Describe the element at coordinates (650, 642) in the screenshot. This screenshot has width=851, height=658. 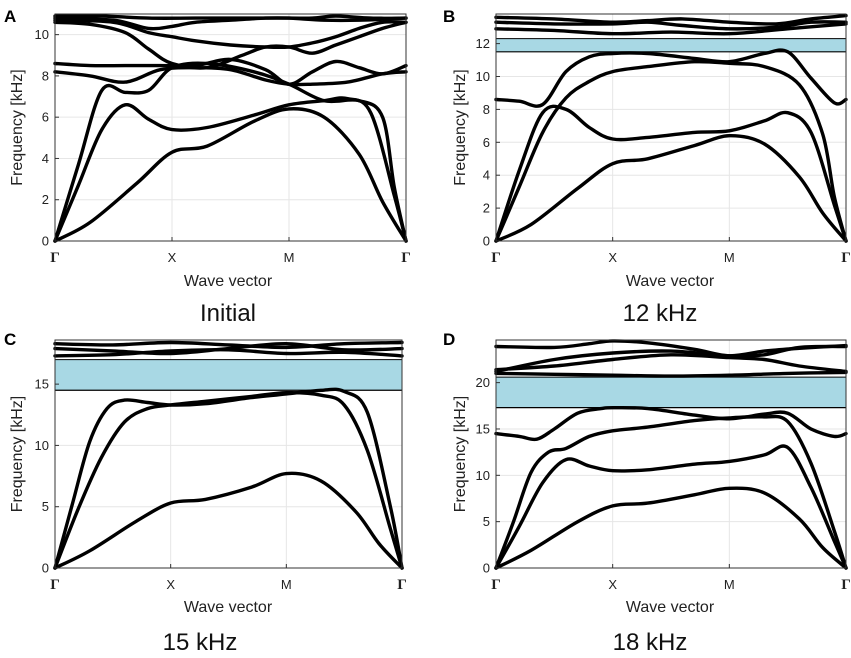
I see `panel-caption: 18 kHz` at that location.